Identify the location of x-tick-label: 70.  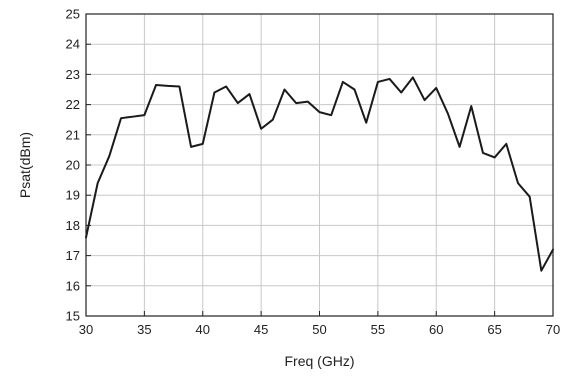
(553, 329).